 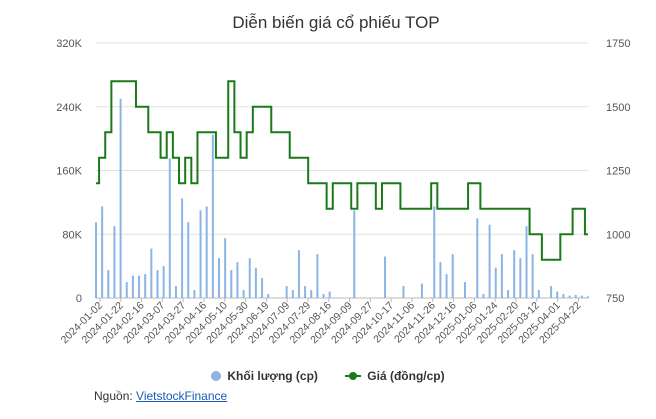 What do you see at coordinates (272, 376) in the screenshot?
I see `legend-volume-label: Khối lượng (cp)` at bounding box center [272, 376].